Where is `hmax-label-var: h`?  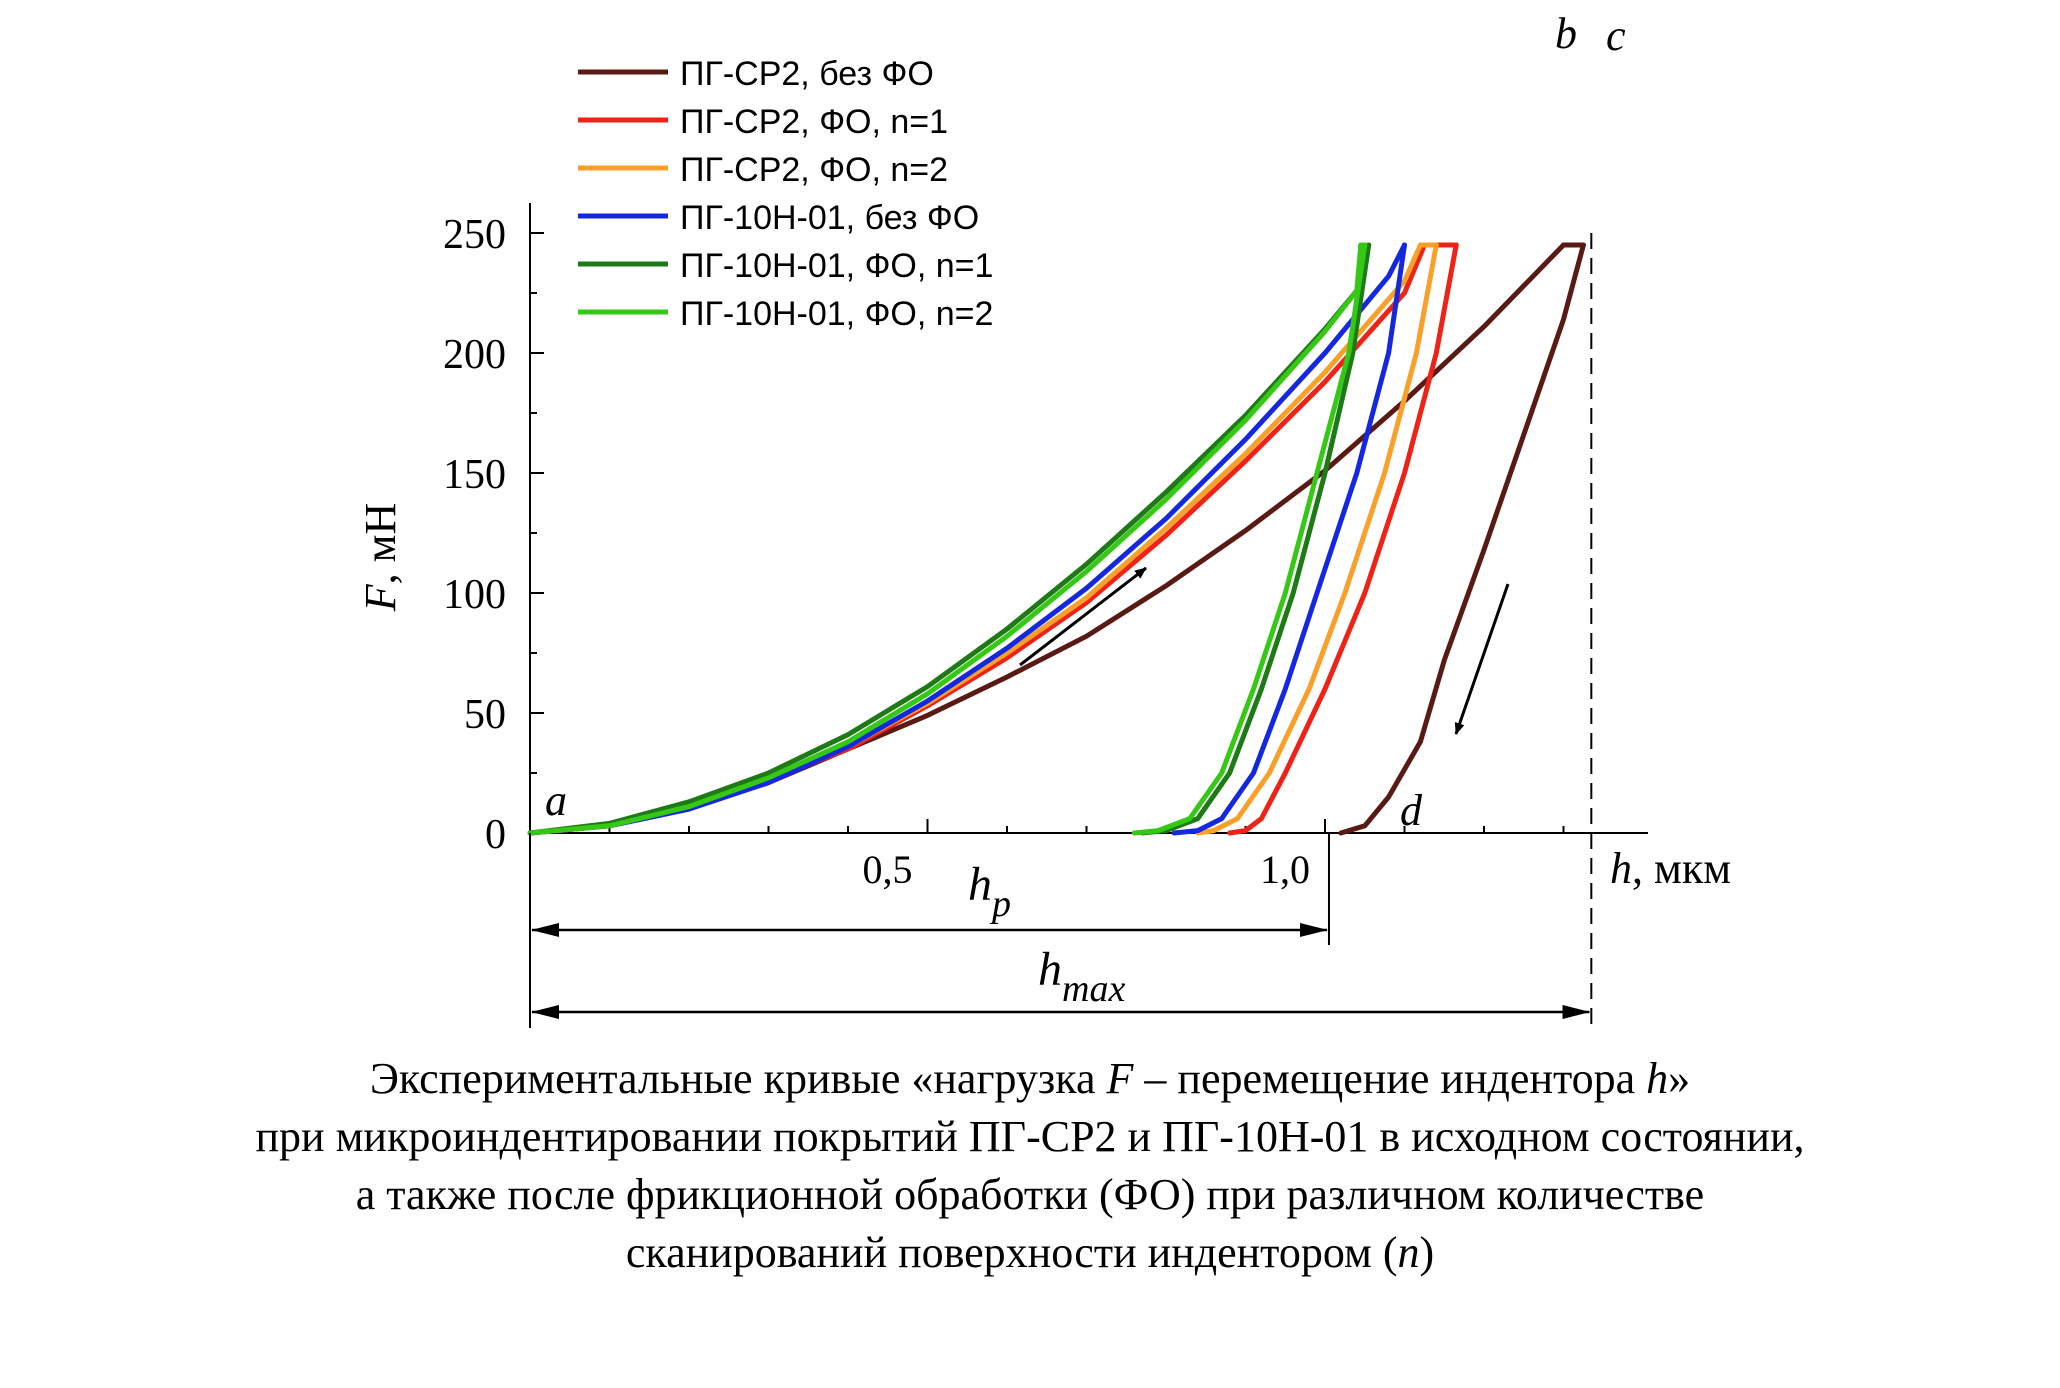 hmax-label-var: h is located at coordinates (1050, 969).